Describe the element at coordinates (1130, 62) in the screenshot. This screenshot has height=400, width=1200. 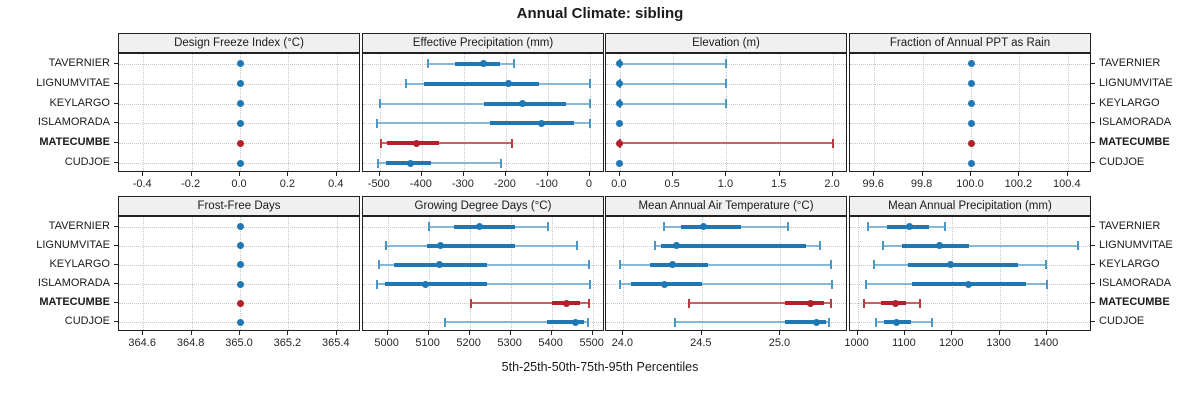
I see `station-label-right: TAVERNIER` at that location.